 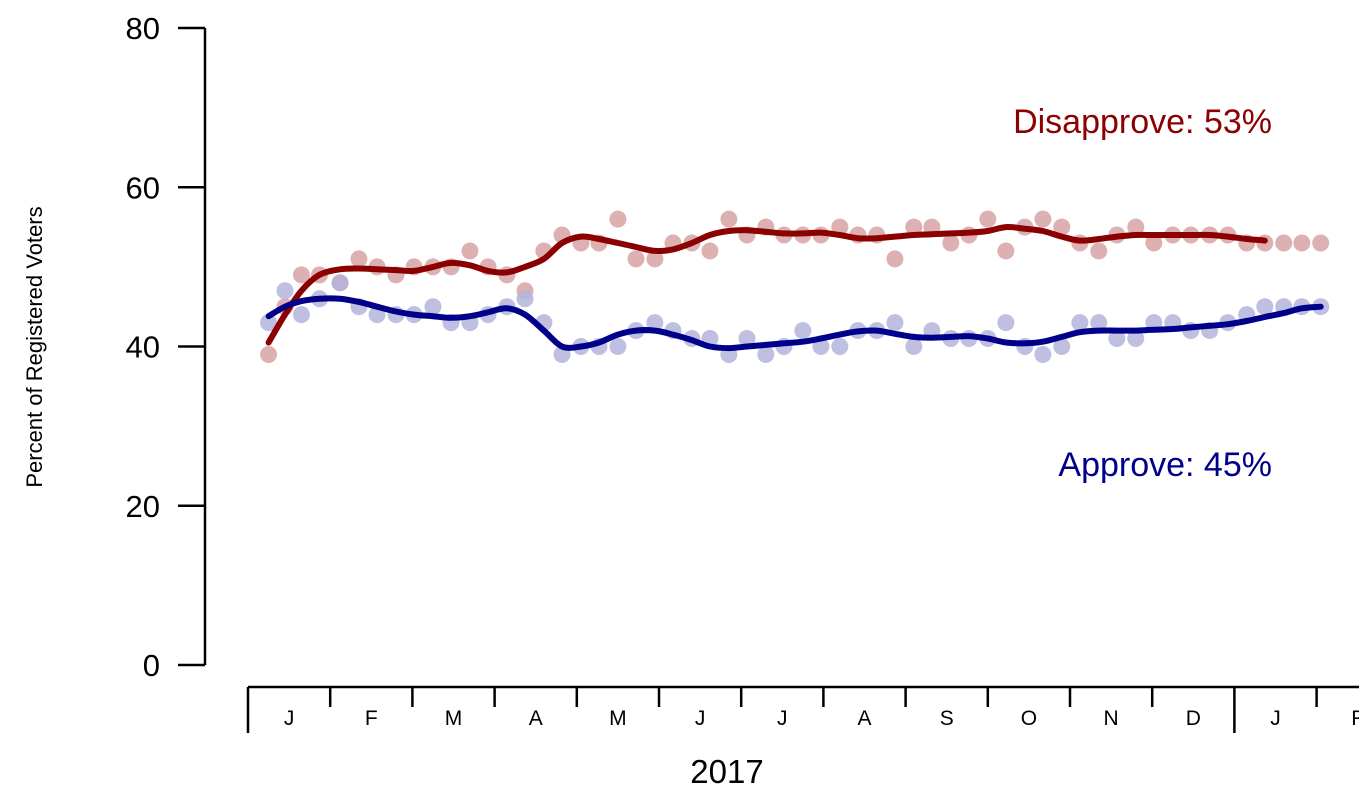 I want to click on month-label: S, so click(x=947, y=718).